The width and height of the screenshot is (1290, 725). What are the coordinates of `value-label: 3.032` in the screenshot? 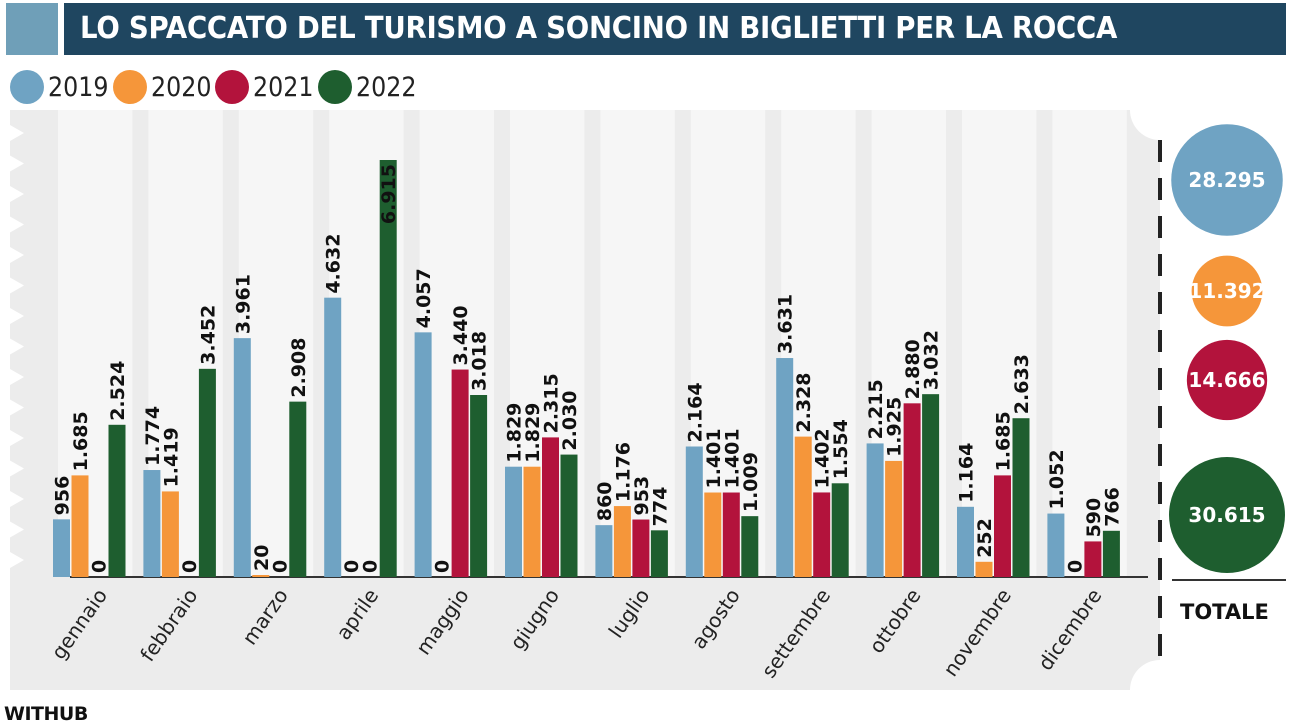 It's located at (932, 360).